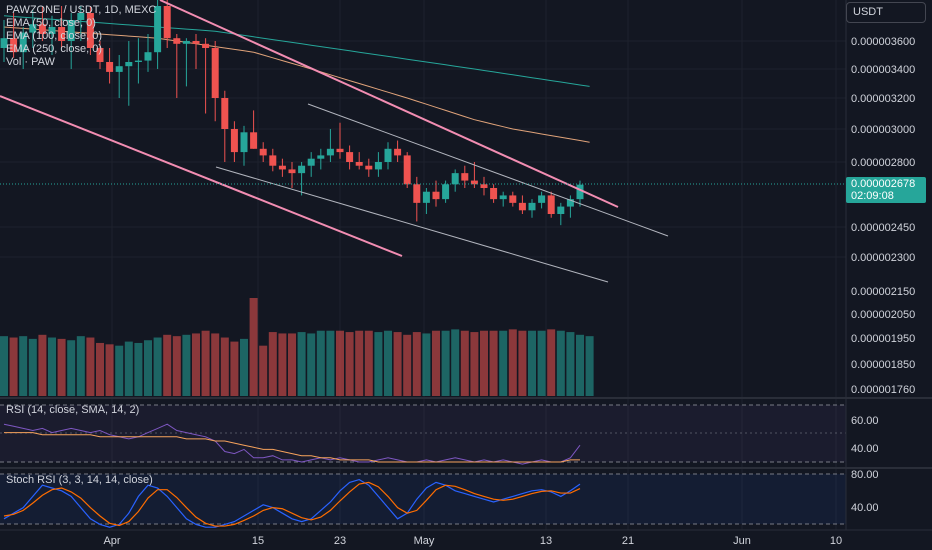 The height and width of the screenshot is (550, 932). Describe the element at coordinates (51, 23) in the screenshot. I see `legend-ema50: EMA (50, close, 0)` at that location.